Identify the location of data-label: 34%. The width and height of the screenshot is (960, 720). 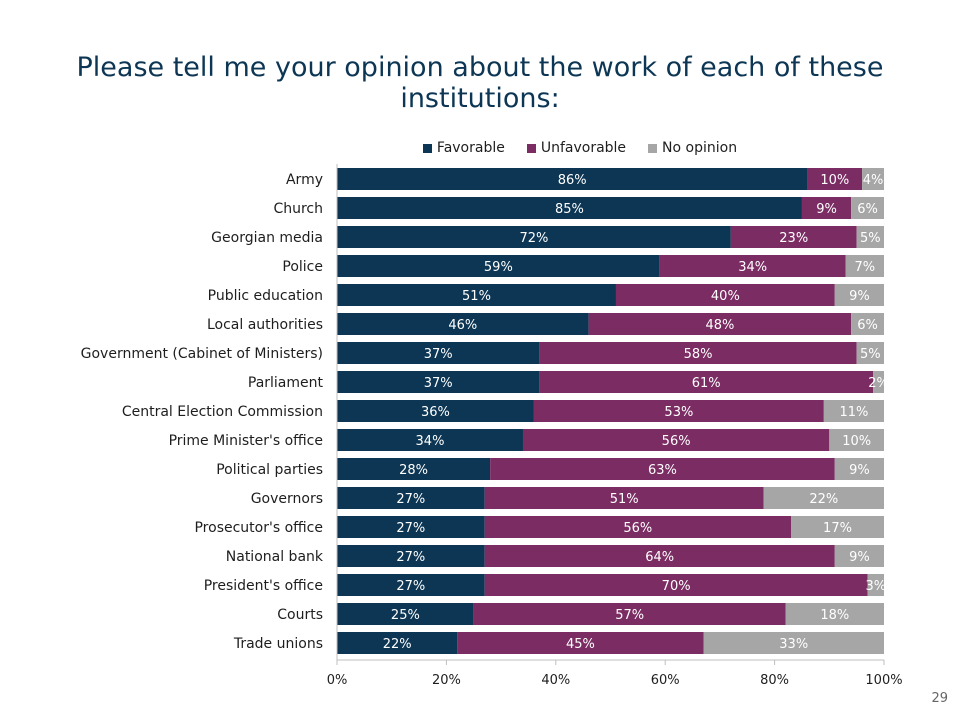
(752, 267).